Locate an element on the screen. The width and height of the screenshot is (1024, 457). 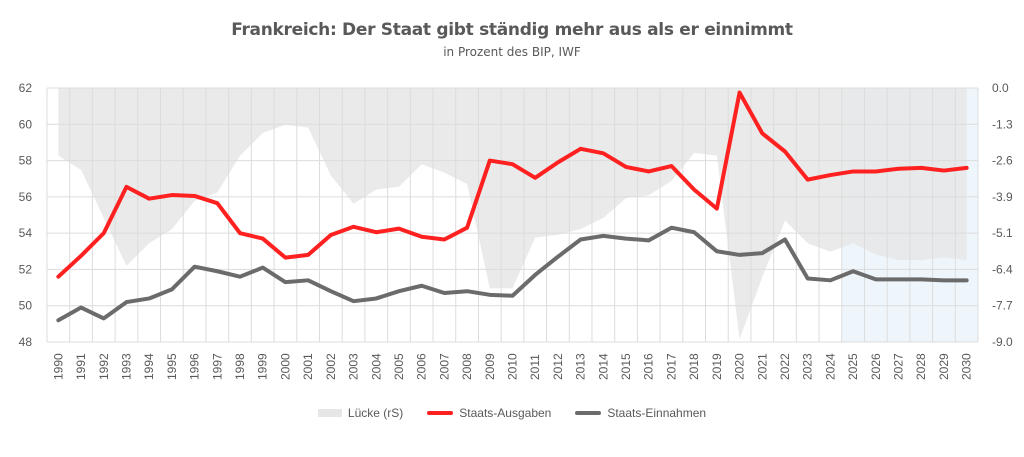
x-tick-label: 2015 is located at coordinates (626, 366).